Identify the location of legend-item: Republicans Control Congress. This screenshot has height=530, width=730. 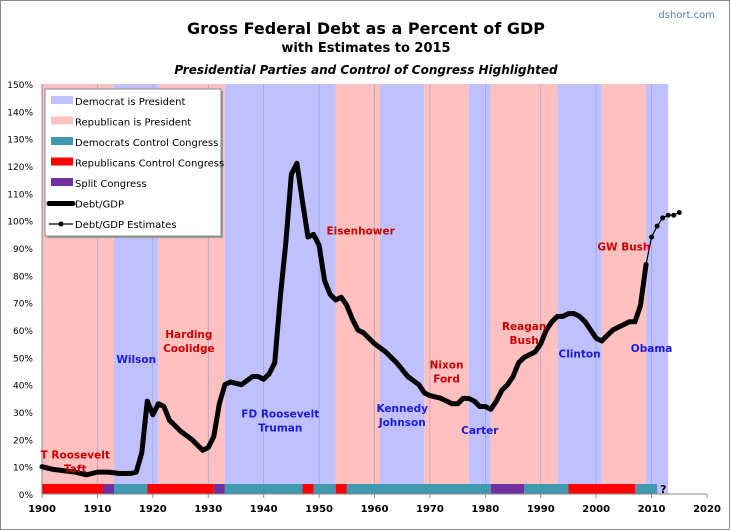
(149, 164).